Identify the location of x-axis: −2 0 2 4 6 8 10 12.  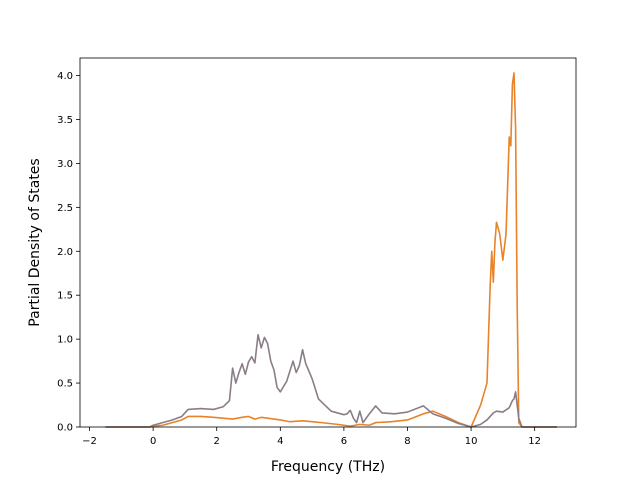
(311, 437).